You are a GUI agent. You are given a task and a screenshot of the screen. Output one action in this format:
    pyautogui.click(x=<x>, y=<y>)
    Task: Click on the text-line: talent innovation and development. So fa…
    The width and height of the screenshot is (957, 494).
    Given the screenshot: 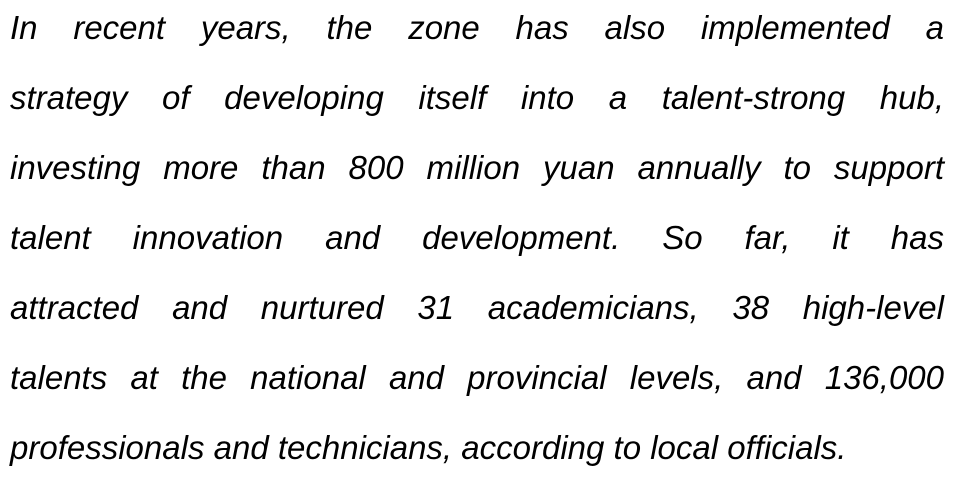 What is the action you would take?
    pyautogui.click(x=477, y=237)
    